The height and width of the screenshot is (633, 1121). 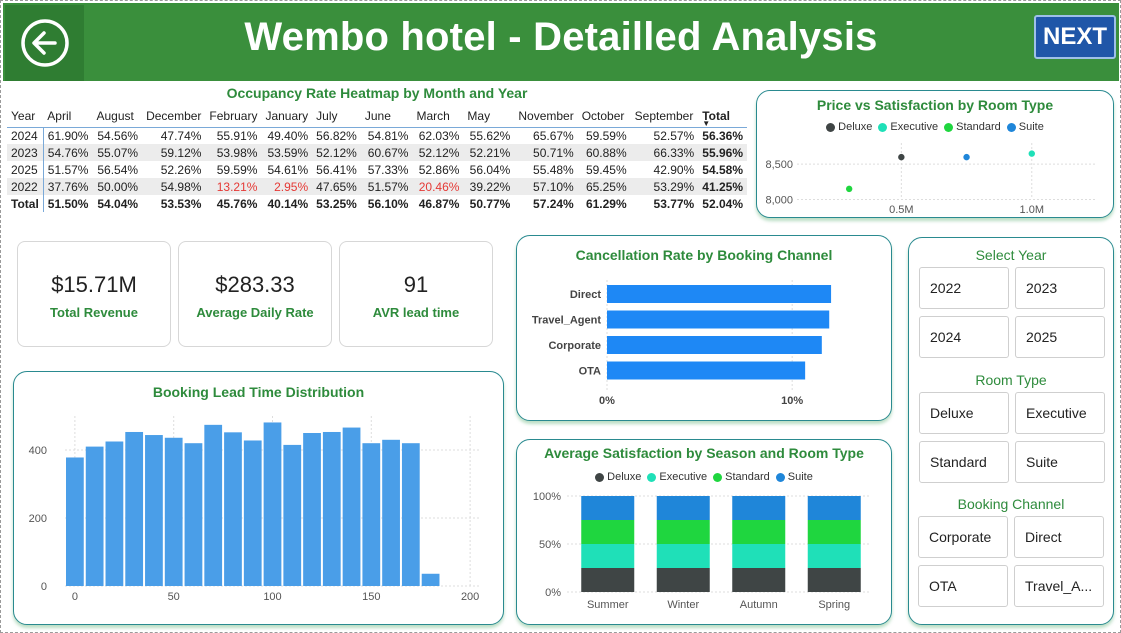 I want to click on heatmap-col-header: Total ▼, so click(x=722, y=116).